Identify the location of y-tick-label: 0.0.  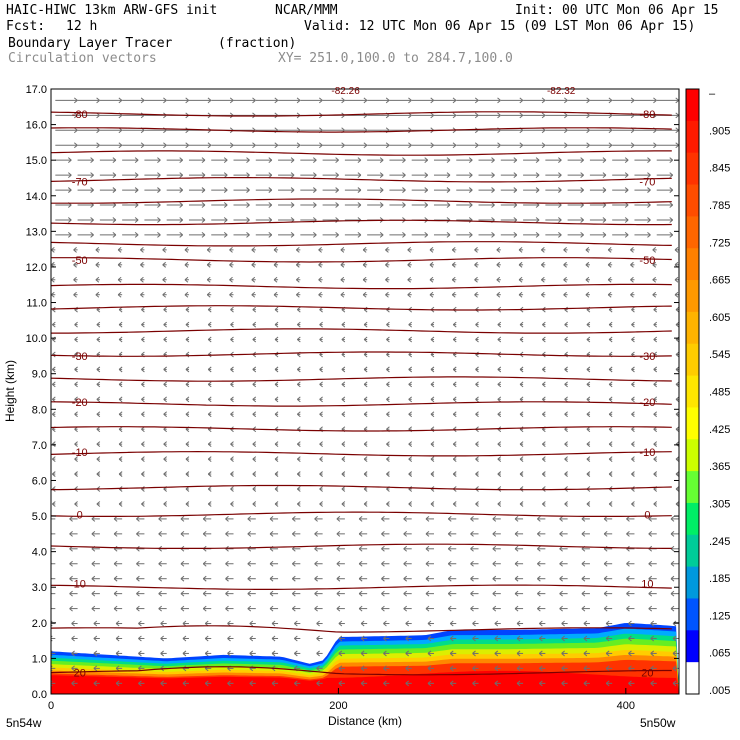
(39, 695).